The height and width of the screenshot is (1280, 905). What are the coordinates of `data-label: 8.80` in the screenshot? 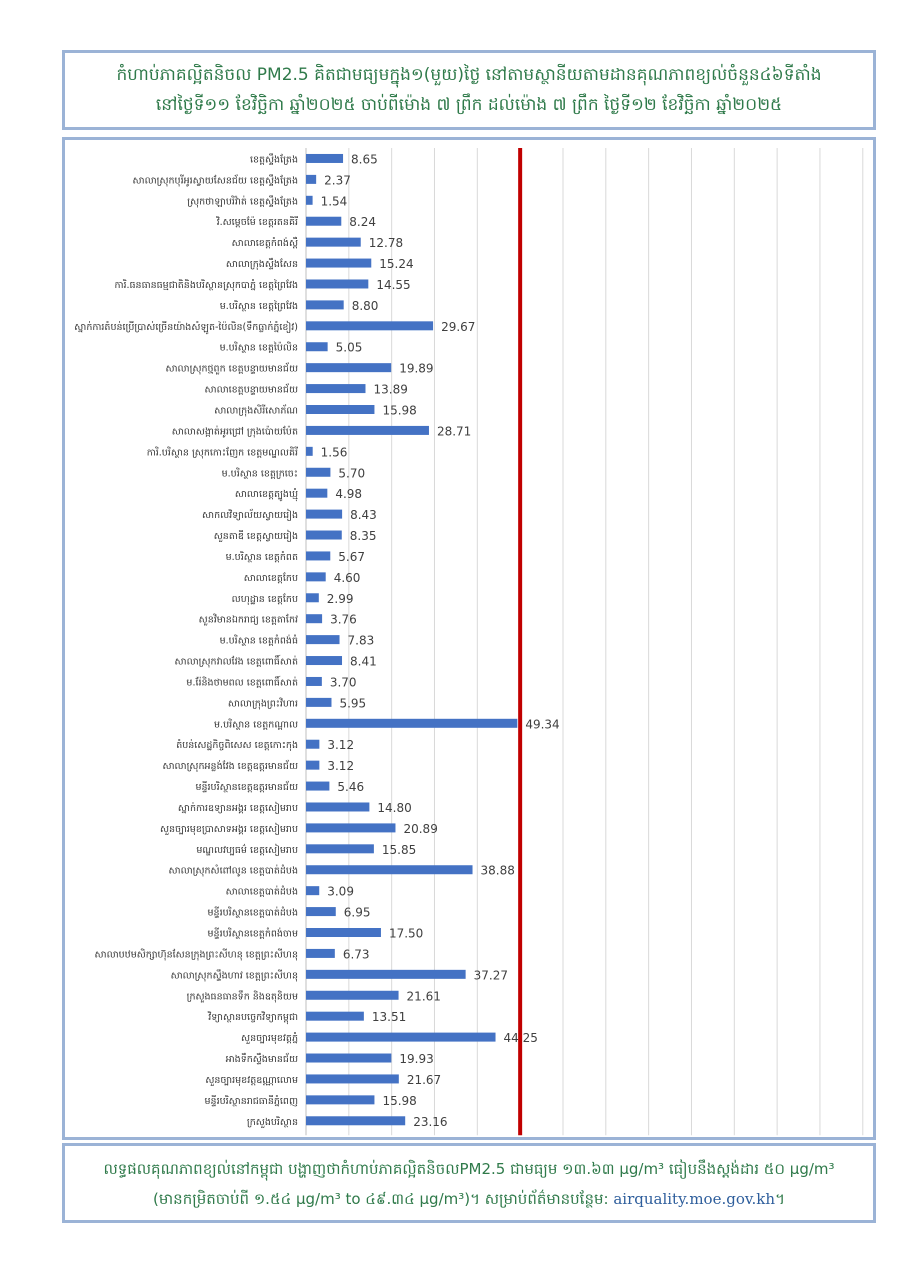 It's located at (365, 306).